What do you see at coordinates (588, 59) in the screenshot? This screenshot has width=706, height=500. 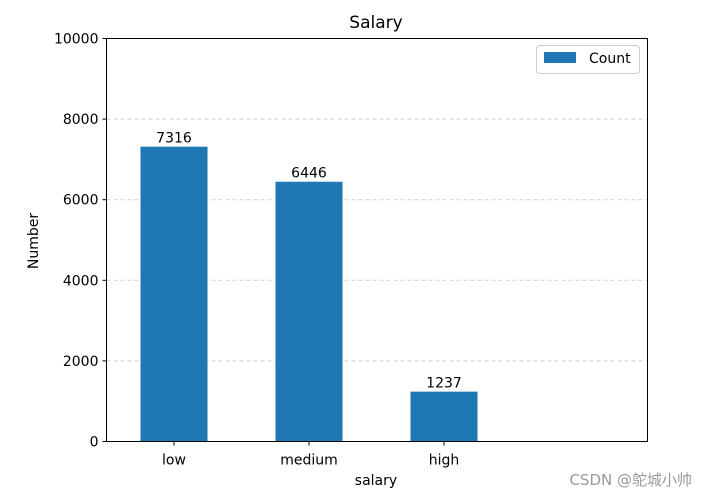 I see `legend: Count` at bounding box center [588, 59].